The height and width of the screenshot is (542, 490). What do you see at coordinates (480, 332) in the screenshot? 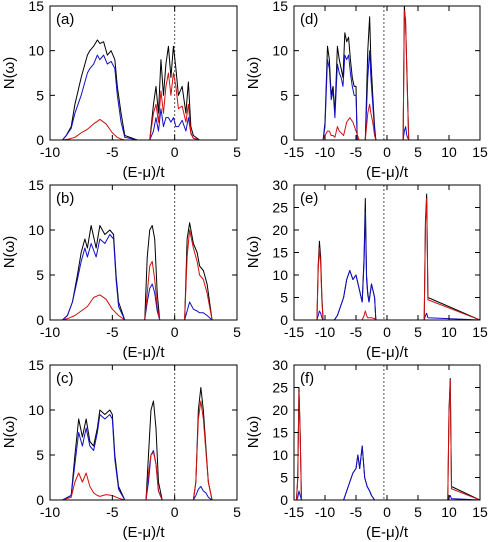
I see `x-tick-label: 15` at bounding box center [480, 332].